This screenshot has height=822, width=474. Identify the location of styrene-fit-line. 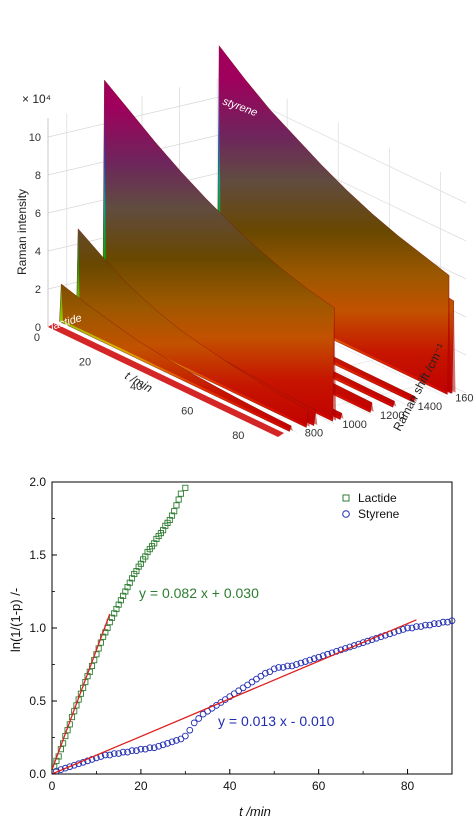
(234, 697).